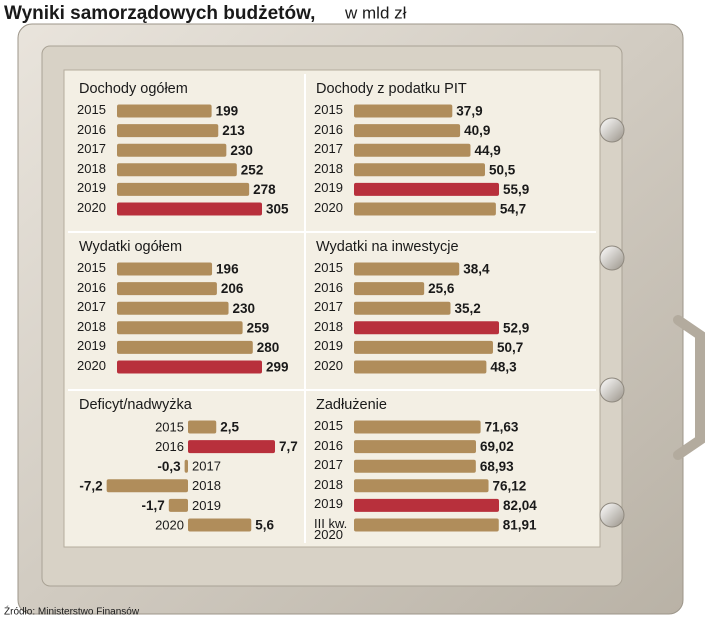 The height and width of the screenshot is (626, 711). Describe the element at coordinates (375, 12) in the screenshot. I see `subtitle: w mld zł` at that location.